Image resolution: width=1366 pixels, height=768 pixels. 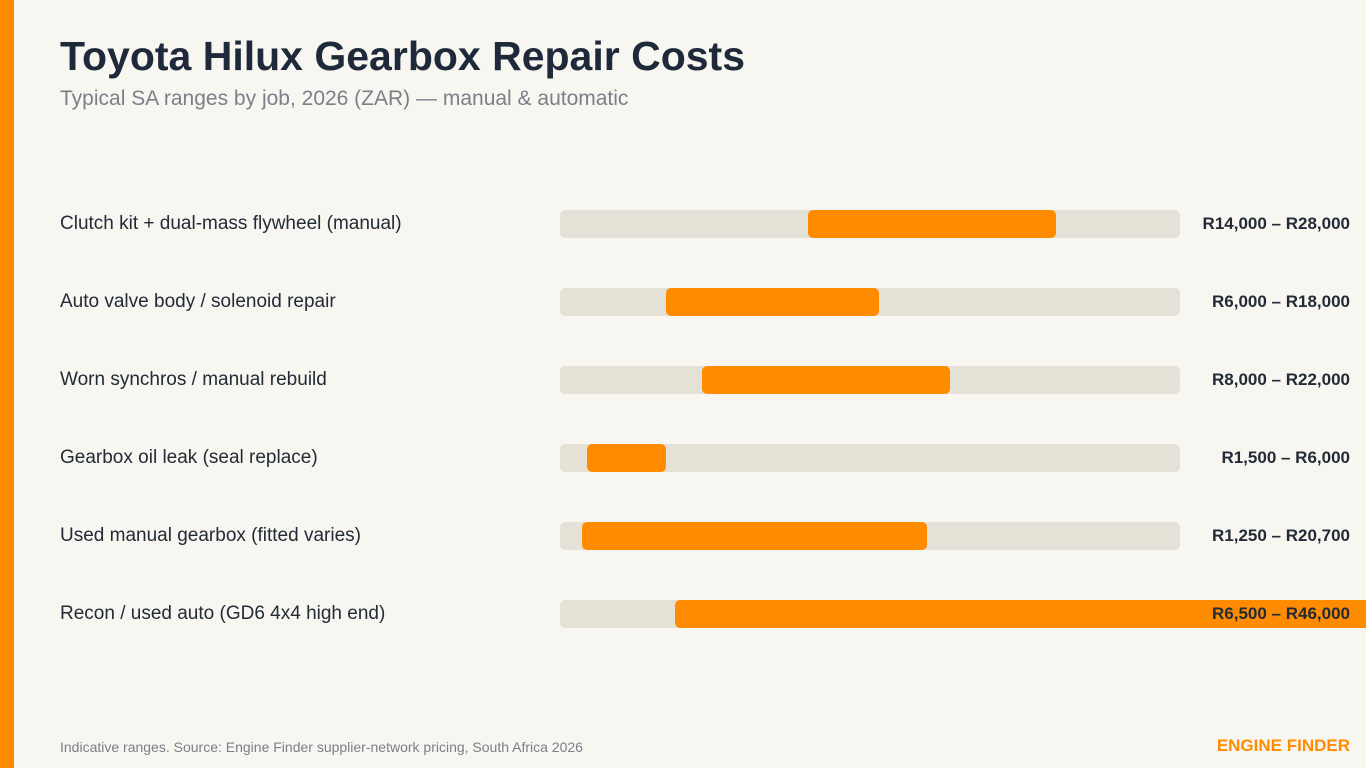 What do you see at coordinates (1281, 301) in the screenshot?
I see `range-value-label: R6,000 – R18,000` at bounding box center [1281, 301].